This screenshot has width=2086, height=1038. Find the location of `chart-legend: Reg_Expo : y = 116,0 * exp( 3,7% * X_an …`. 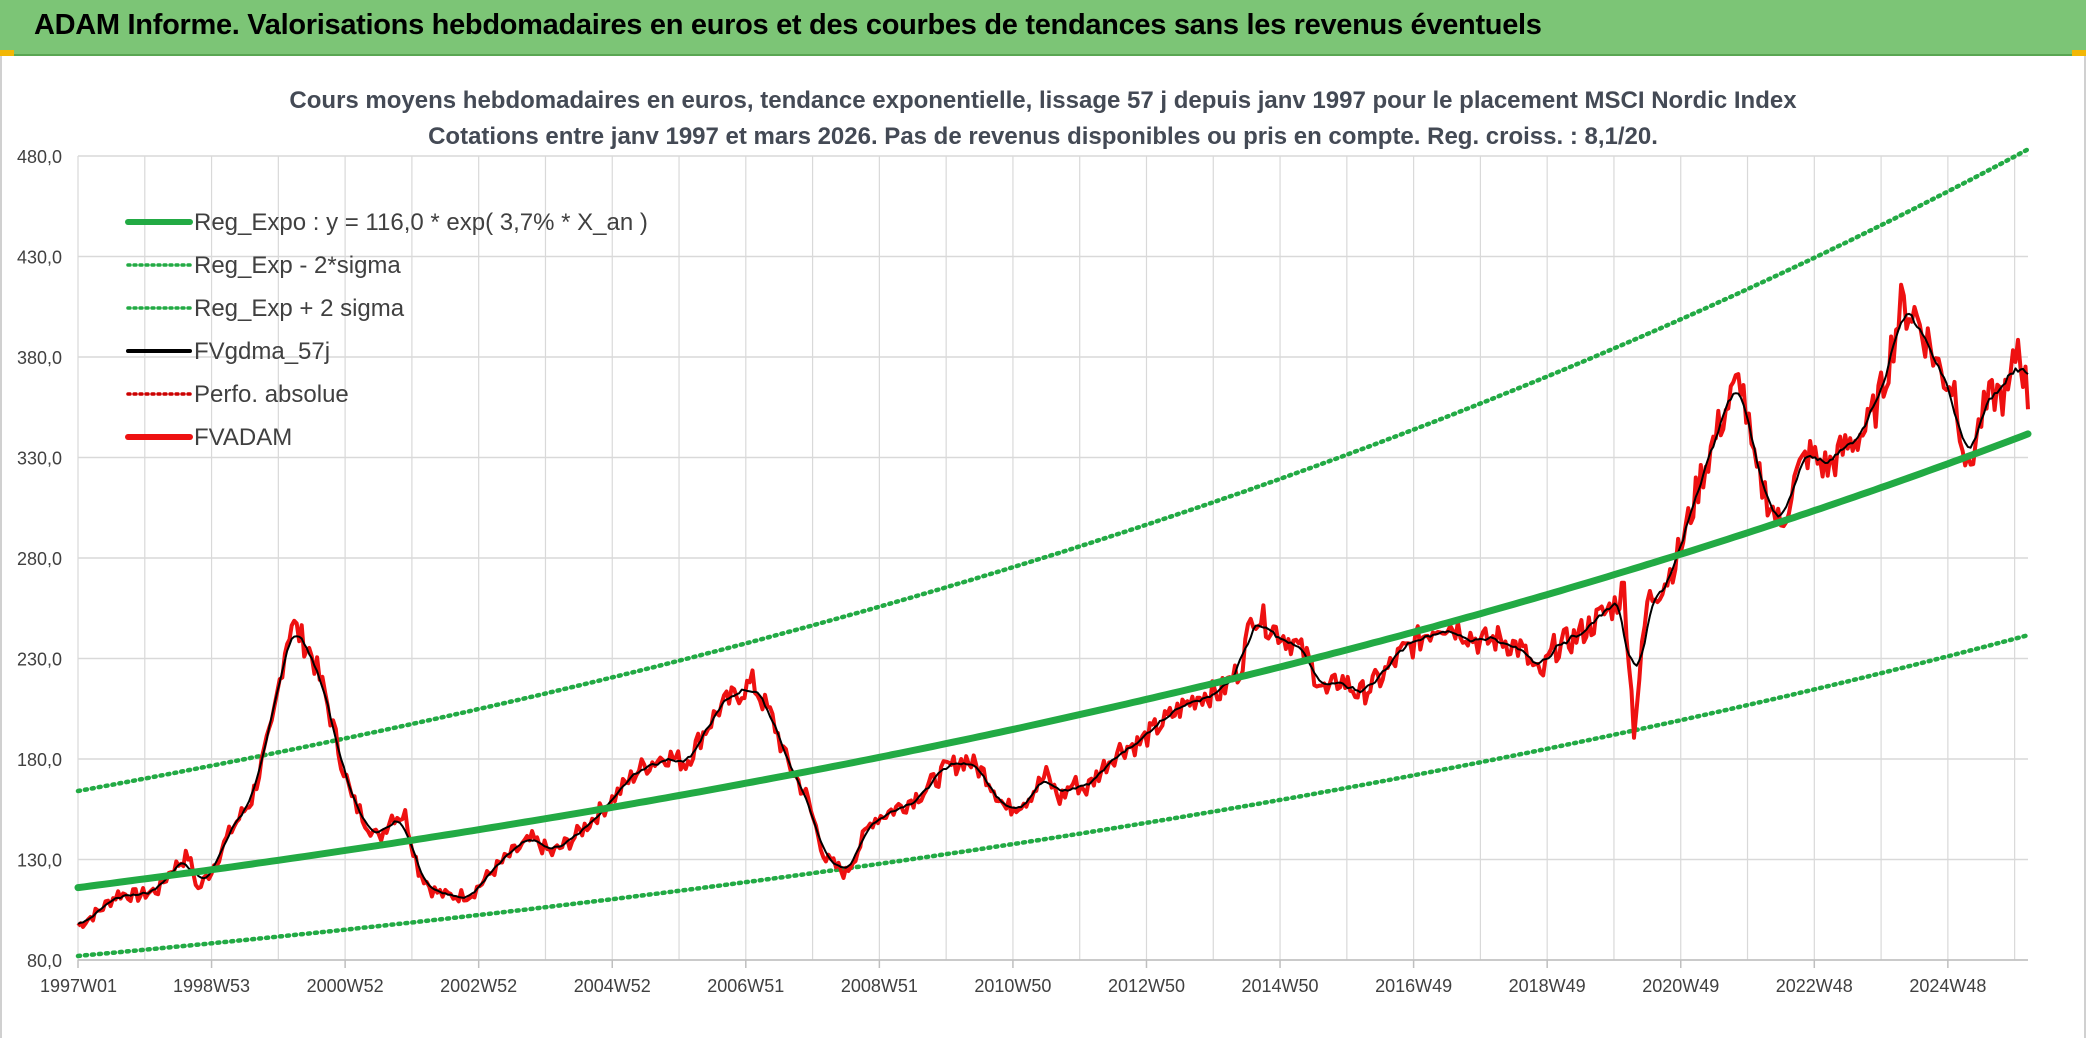

chart-legend: Reg_Expo : y = 116,0 * exp( 3,7% * X_an … is located at coordinates (386, 330).